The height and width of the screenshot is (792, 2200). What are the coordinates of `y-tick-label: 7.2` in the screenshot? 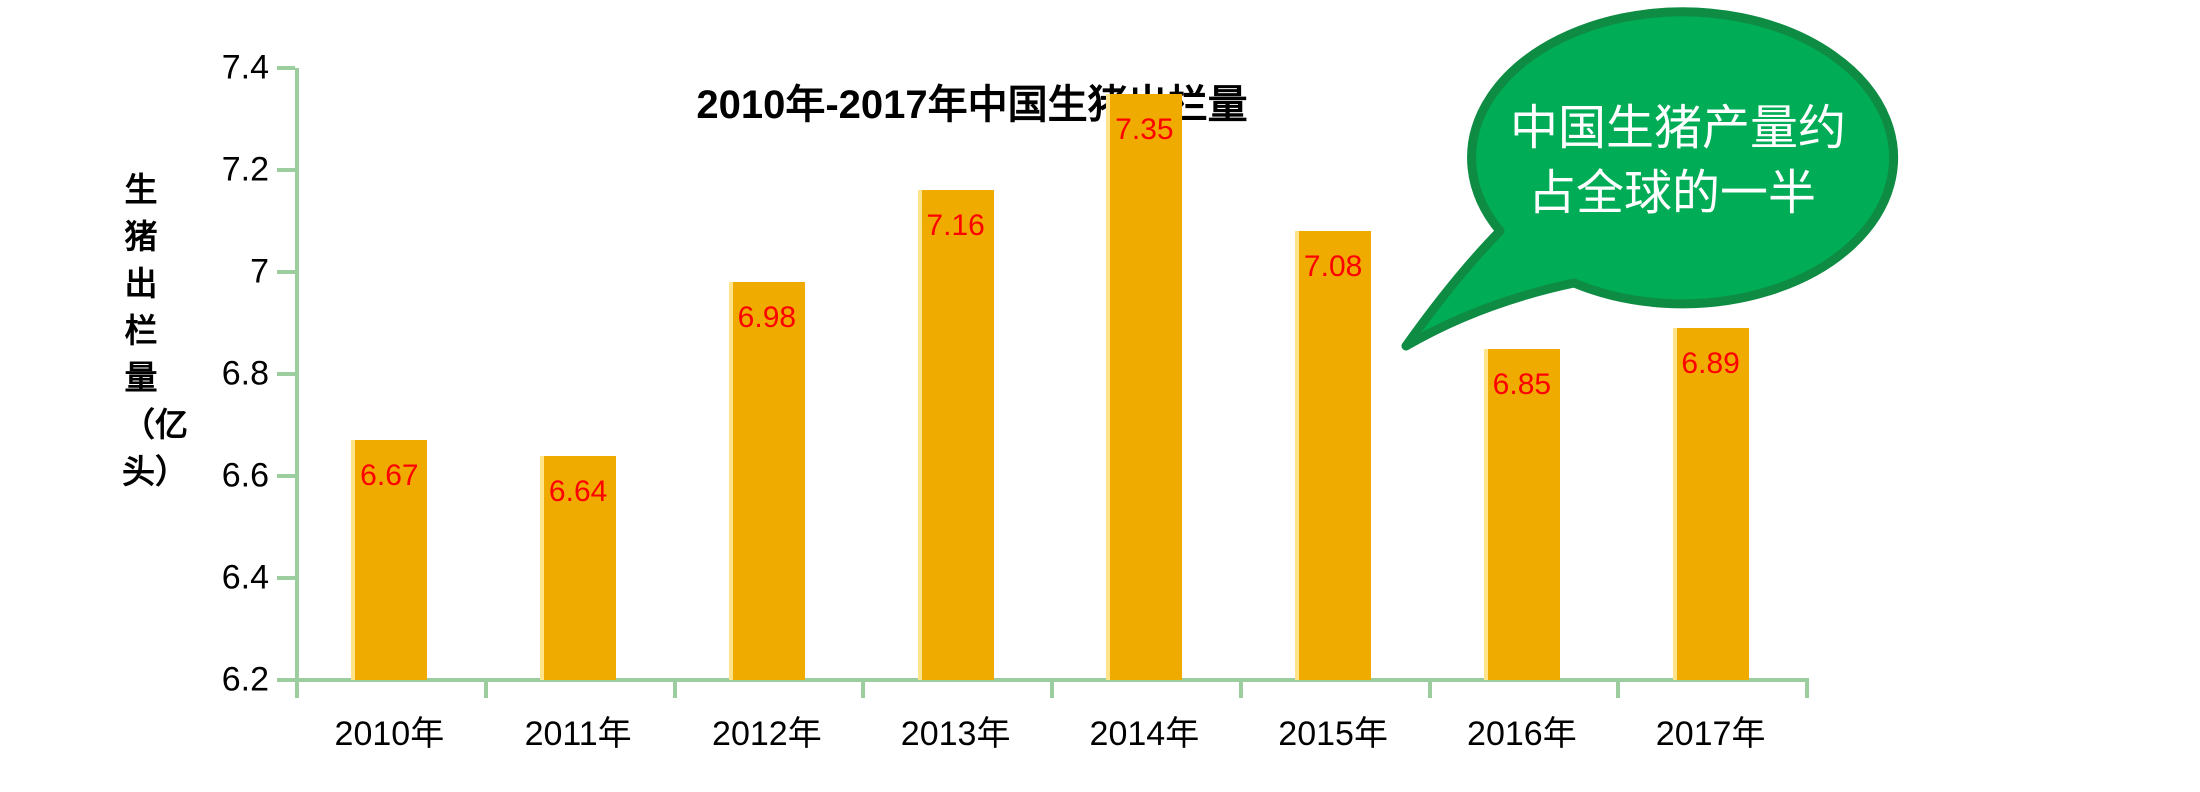 It's located at (245, 169).